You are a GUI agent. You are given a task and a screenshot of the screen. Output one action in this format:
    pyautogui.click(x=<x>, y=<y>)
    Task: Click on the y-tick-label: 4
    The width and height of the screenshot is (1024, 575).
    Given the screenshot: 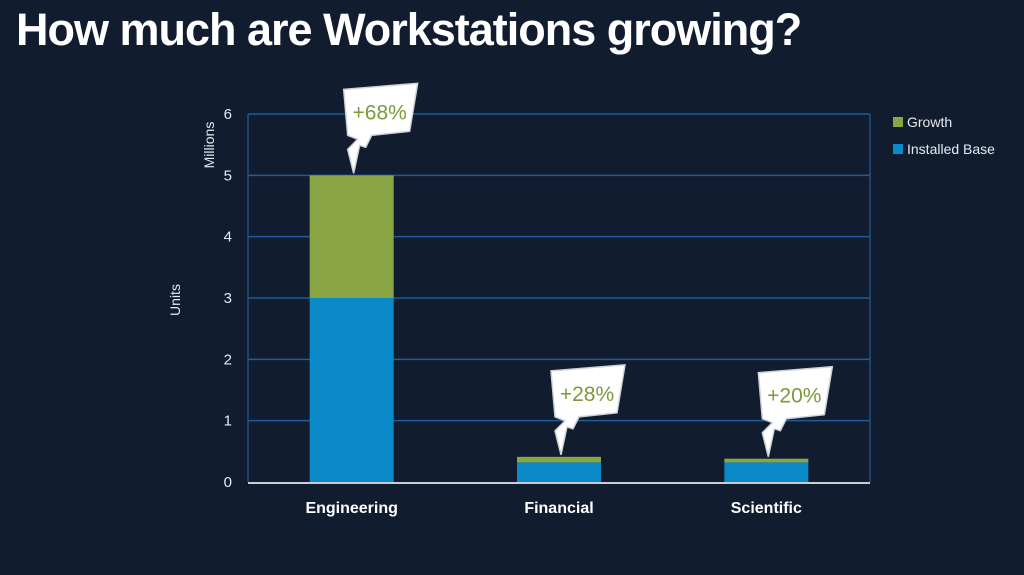 What is the action you would take?
    pyautogui.click(x=228, y=237)
    